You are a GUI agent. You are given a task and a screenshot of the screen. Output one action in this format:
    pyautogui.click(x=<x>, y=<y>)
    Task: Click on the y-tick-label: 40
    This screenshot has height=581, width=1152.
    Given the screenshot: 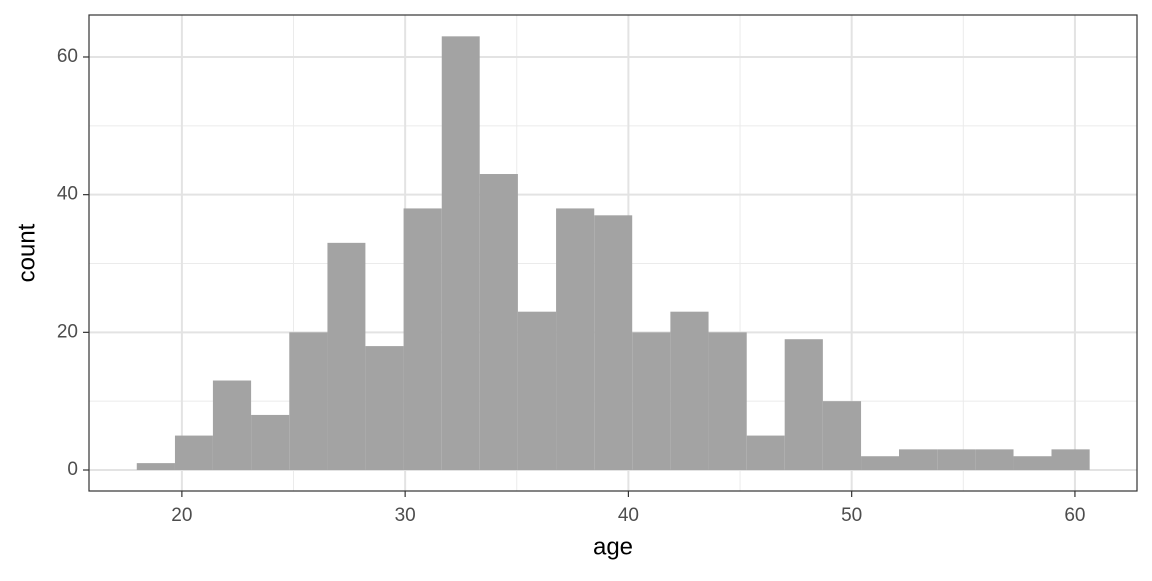 What is the action you would take?
    pyautogui.click(x=67, y=194)
    